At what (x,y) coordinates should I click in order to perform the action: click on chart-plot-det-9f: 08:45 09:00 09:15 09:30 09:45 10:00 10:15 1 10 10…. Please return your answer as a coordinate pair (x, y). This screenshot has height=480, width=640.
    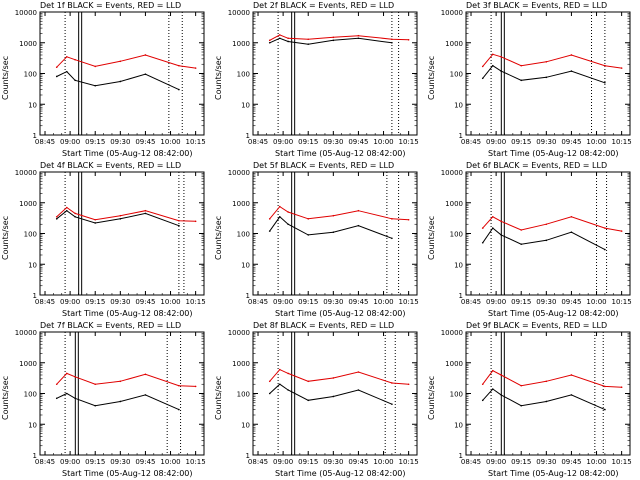
    Looking at the image, I should click on (536, 397).